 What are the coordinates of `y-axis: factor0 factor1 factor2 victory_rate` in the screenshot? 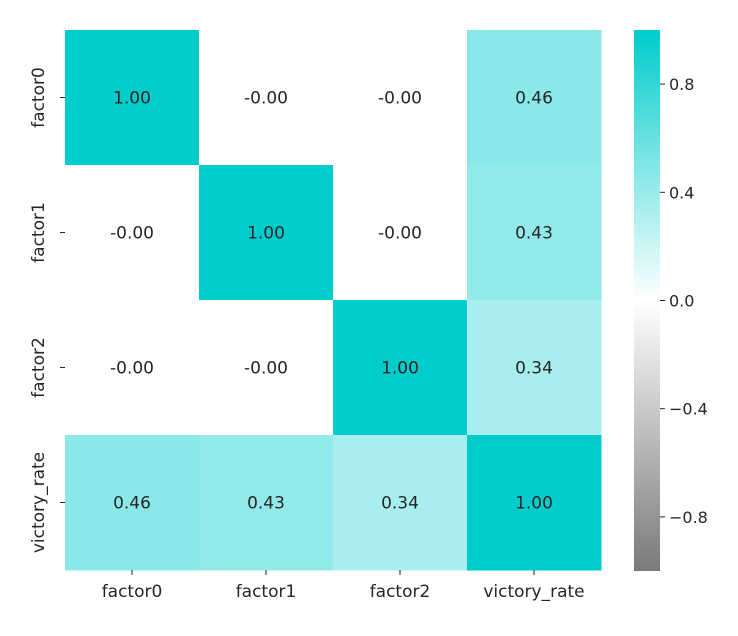 It's located at (47, 310).